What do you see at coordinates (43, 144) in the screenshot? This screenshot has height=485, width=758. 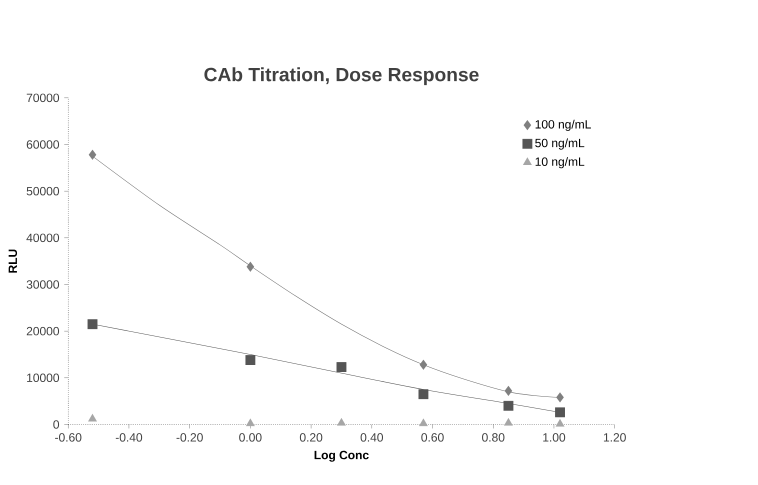 I see `y-tick-label: 60000` at bounding box center [43, 144].